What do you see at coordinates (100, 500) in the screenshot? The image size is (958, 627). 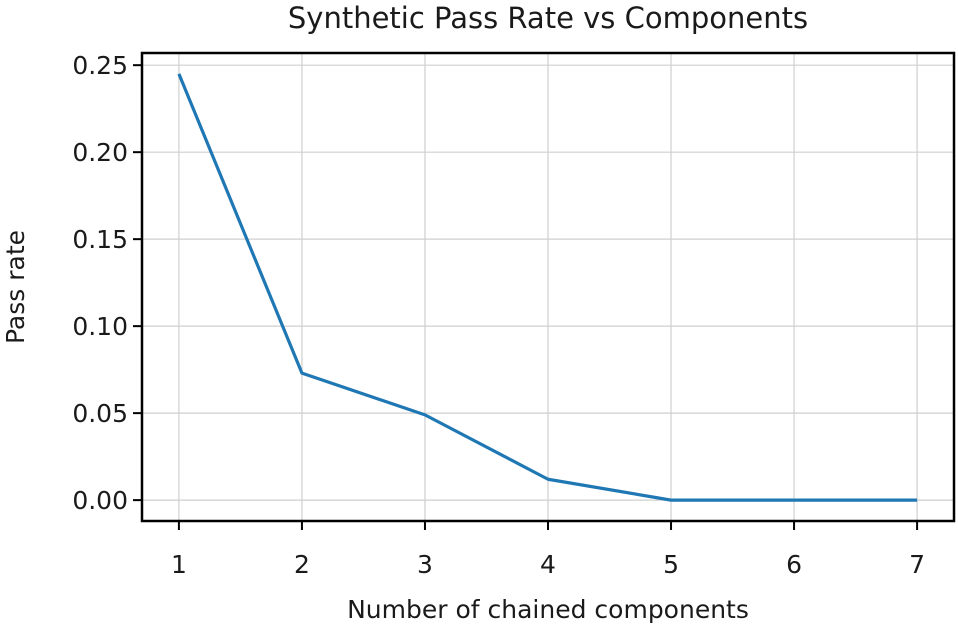 I see `y-tick-label: 0.00` at bounding box center [100, 500].